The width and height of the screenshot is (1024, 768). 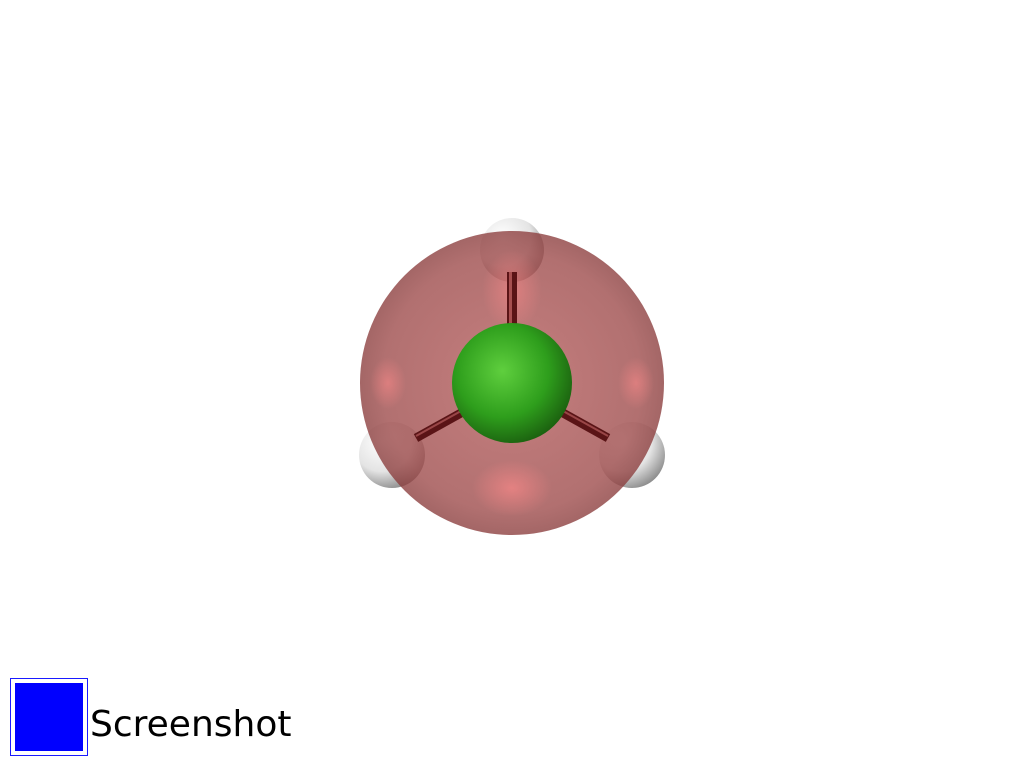 What do you see at coordinates (512, 383) in the screenshot?
I see `chlorine-atom-center` at bounding box center [512, 383].